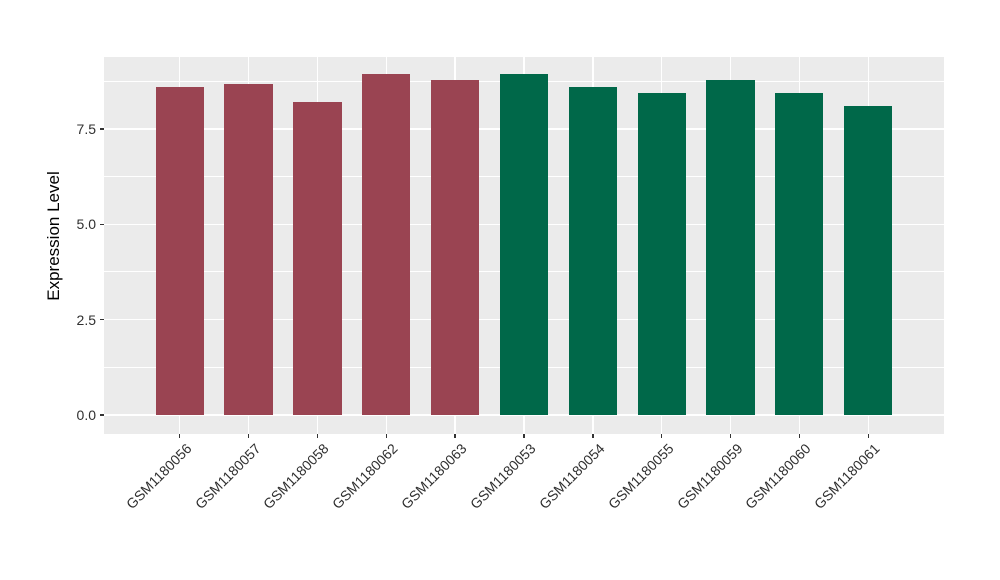 This screenshot has height=580, width=1000. I want to click on bar-GSM1180059, so click(730, 247).